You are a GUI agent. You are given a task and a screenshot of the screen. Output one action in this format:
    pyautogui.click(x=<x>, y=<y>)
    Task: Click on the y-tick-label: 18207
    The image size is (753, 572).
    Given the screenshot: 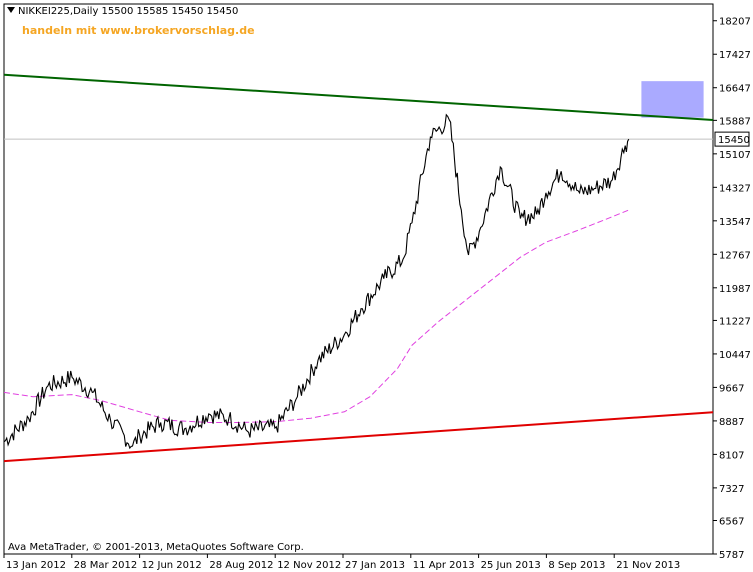 What is the action you would take?
    pyautogui.click(x=735, y=22)
    